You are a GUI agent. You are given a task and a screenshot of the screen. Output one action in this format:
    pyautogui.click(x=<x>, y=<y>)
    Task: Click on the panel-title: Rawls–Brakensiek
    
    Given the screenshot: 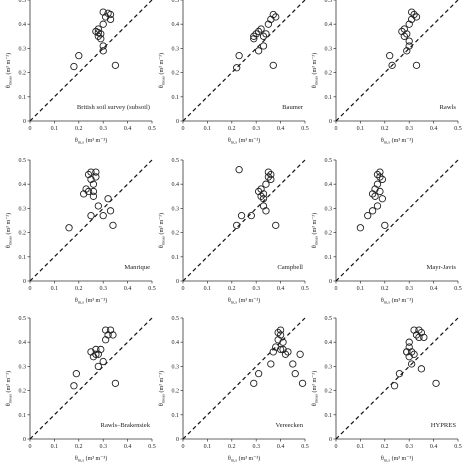 What is the action you would take?
    pyautogui.click(x=126, y=425)
    